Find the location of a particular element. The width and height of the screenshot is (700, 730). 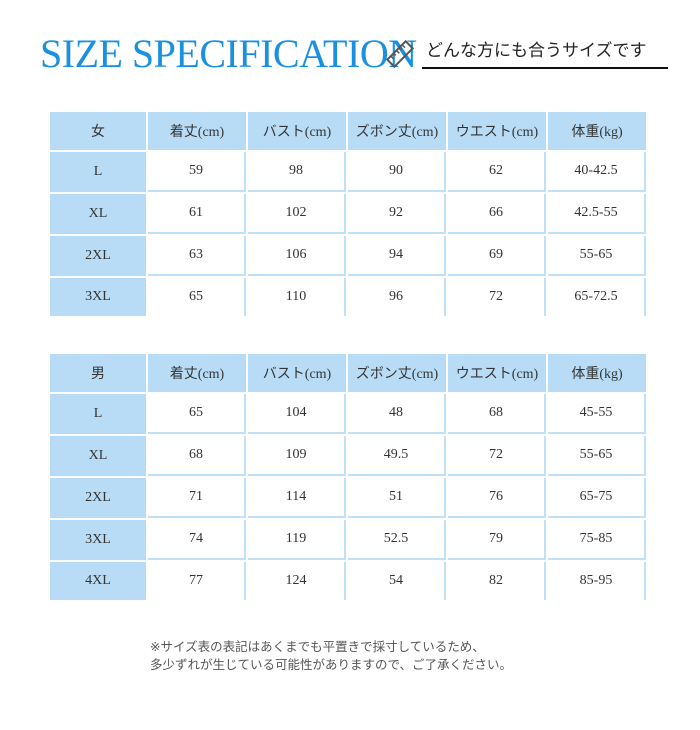

ruler-icon is located at coordinates (400, 54).